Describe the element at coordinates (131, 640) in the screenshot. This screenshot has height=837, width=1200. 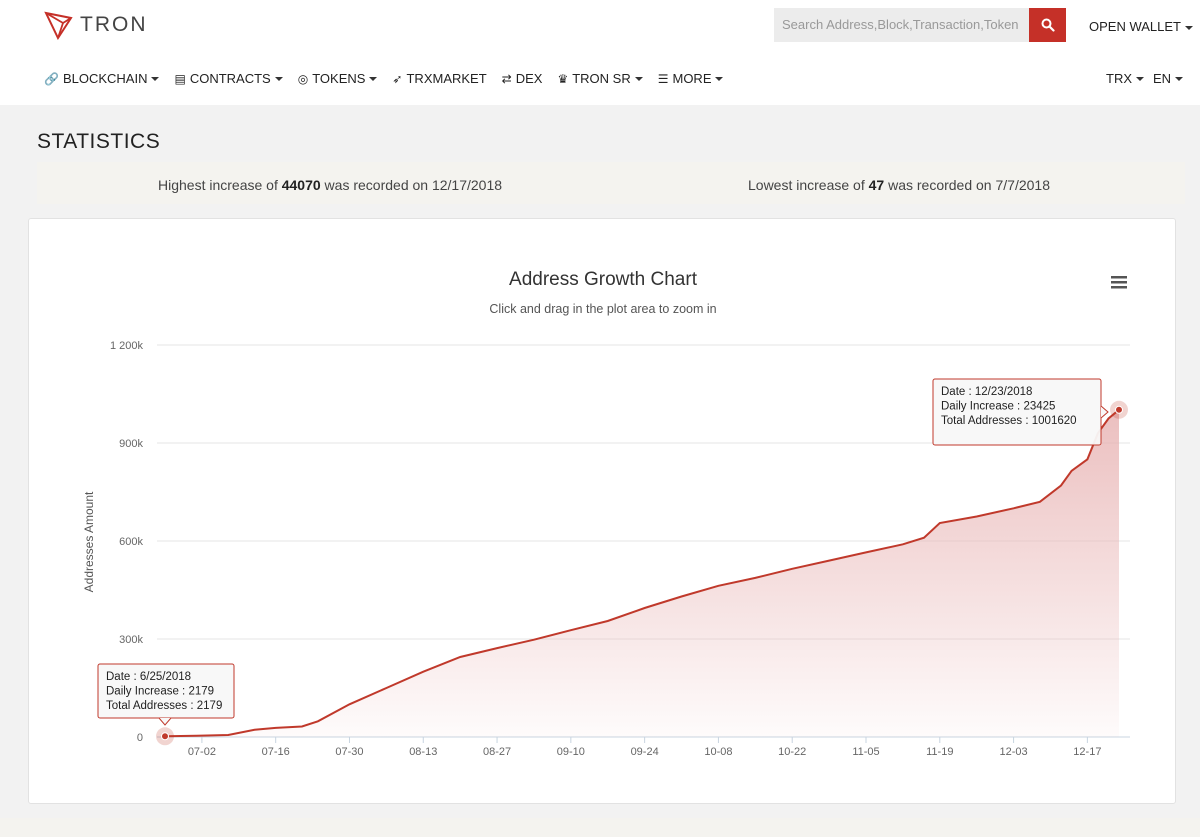
I see `y-tick-label: 300k` at that location.